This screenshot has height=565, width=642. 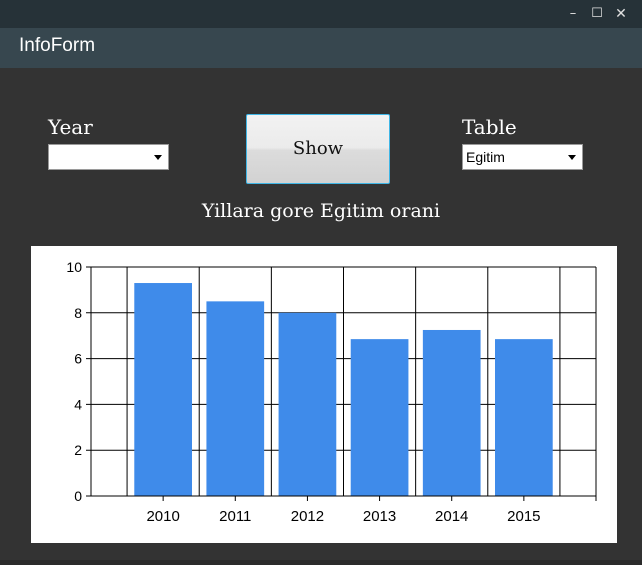 What do you see at coordinates (78, 404) in the screenshot?
I see `y-tick-label: 4` at bounding box center [78, 404].